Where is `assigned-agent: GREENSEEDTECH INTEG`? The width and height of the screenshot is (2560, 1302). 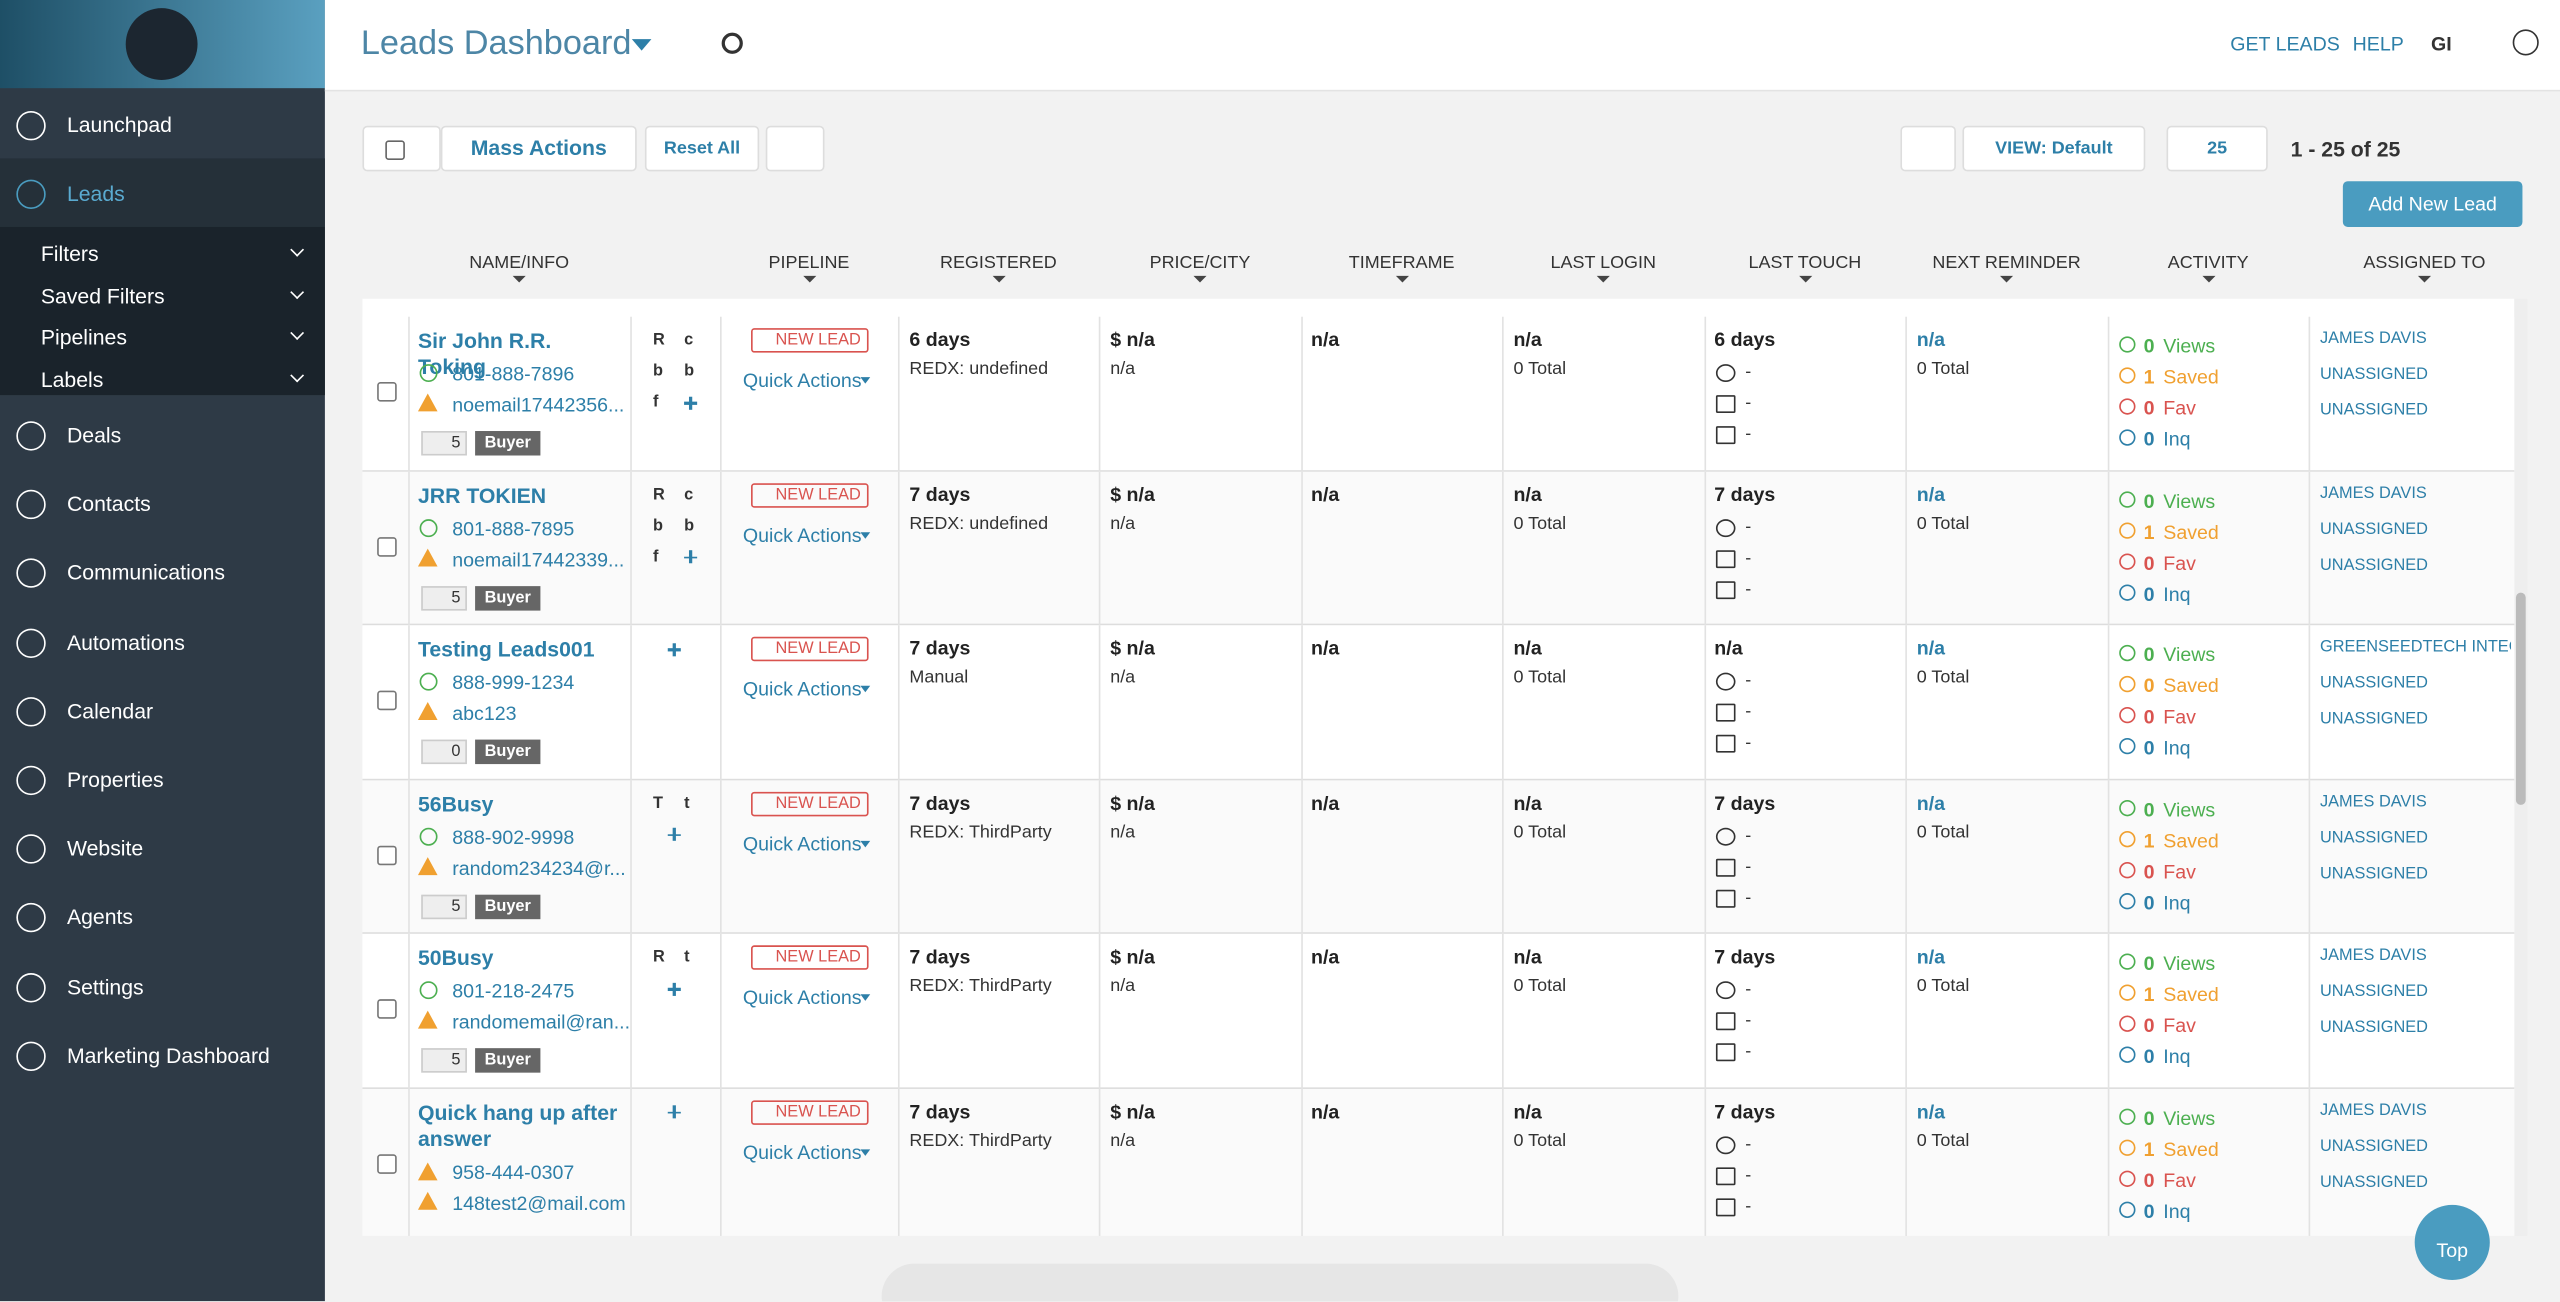
assigned-agent: GREENSEEDTECH INTEG is located at coordinates (2416, 647).